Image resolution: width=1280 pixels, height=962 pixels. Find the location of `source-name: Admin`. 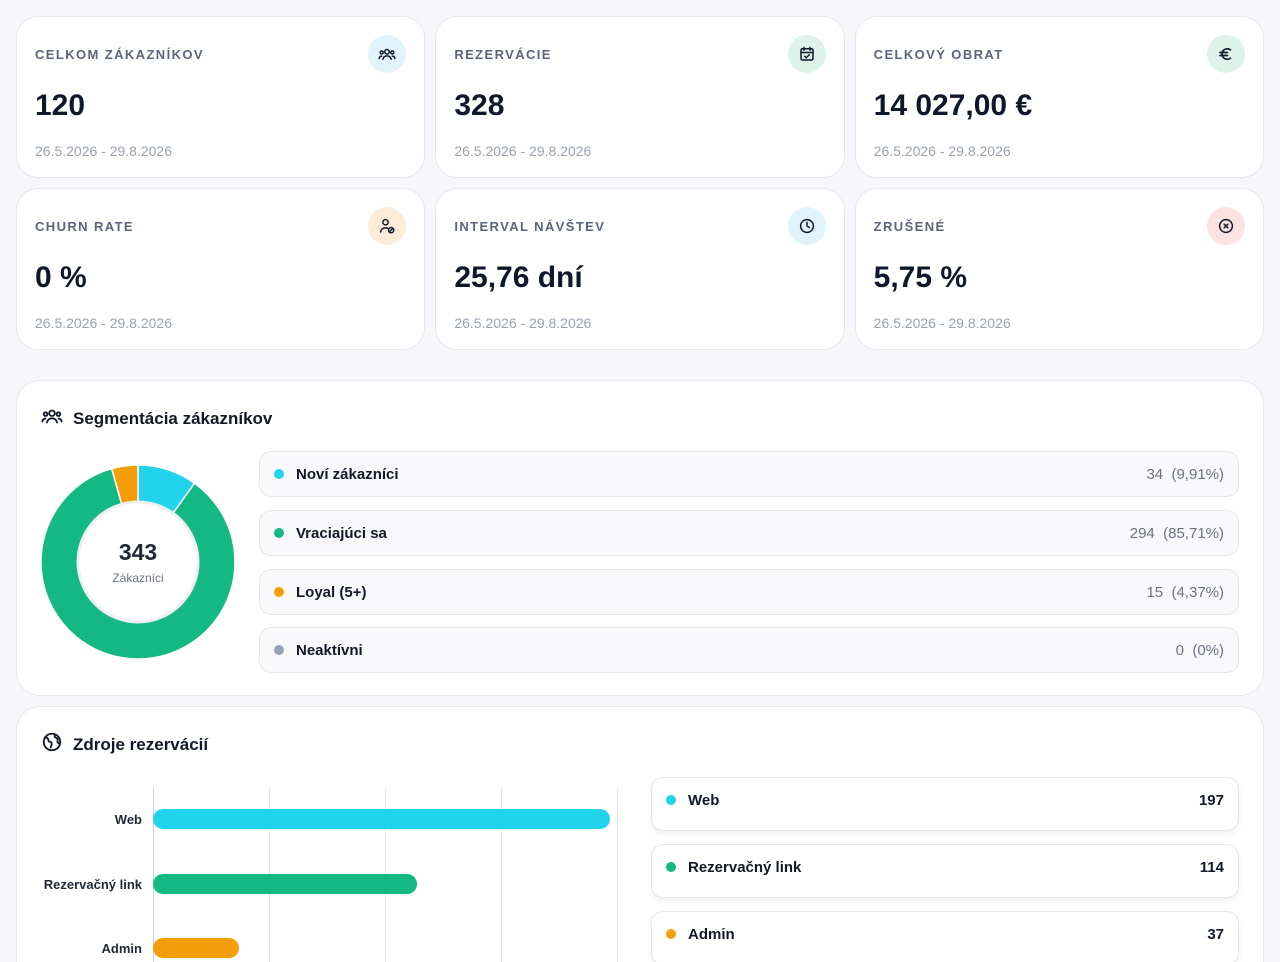

source-name: Admin is located at coordinates (711, 934).